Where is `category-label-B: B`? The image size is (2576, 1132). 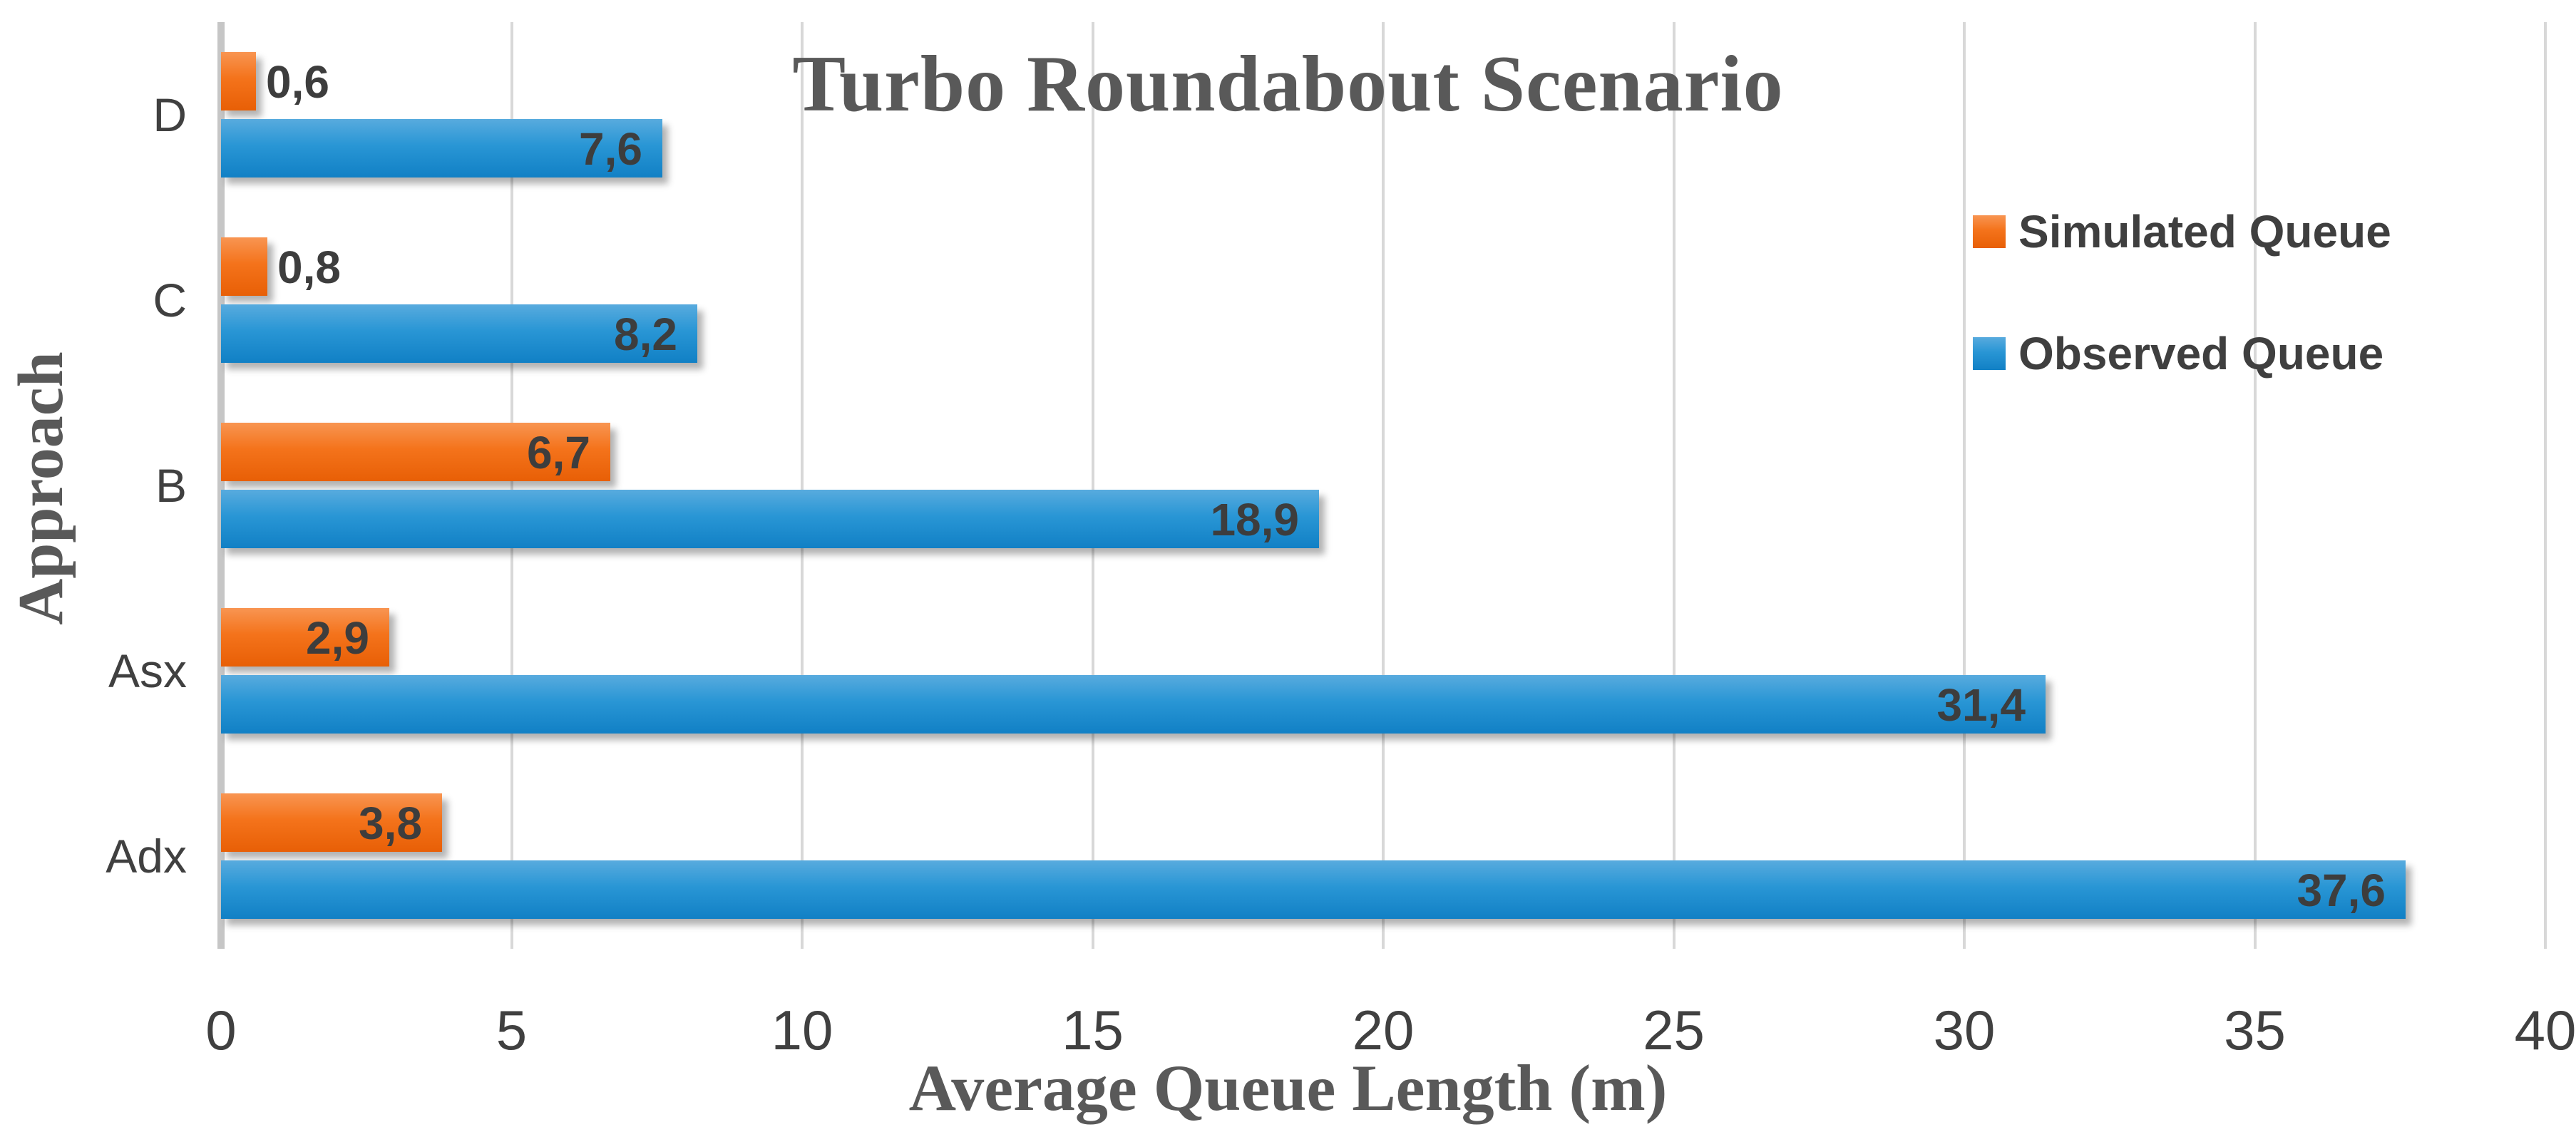
category-label-B: B is located at coordinates (171, 485).